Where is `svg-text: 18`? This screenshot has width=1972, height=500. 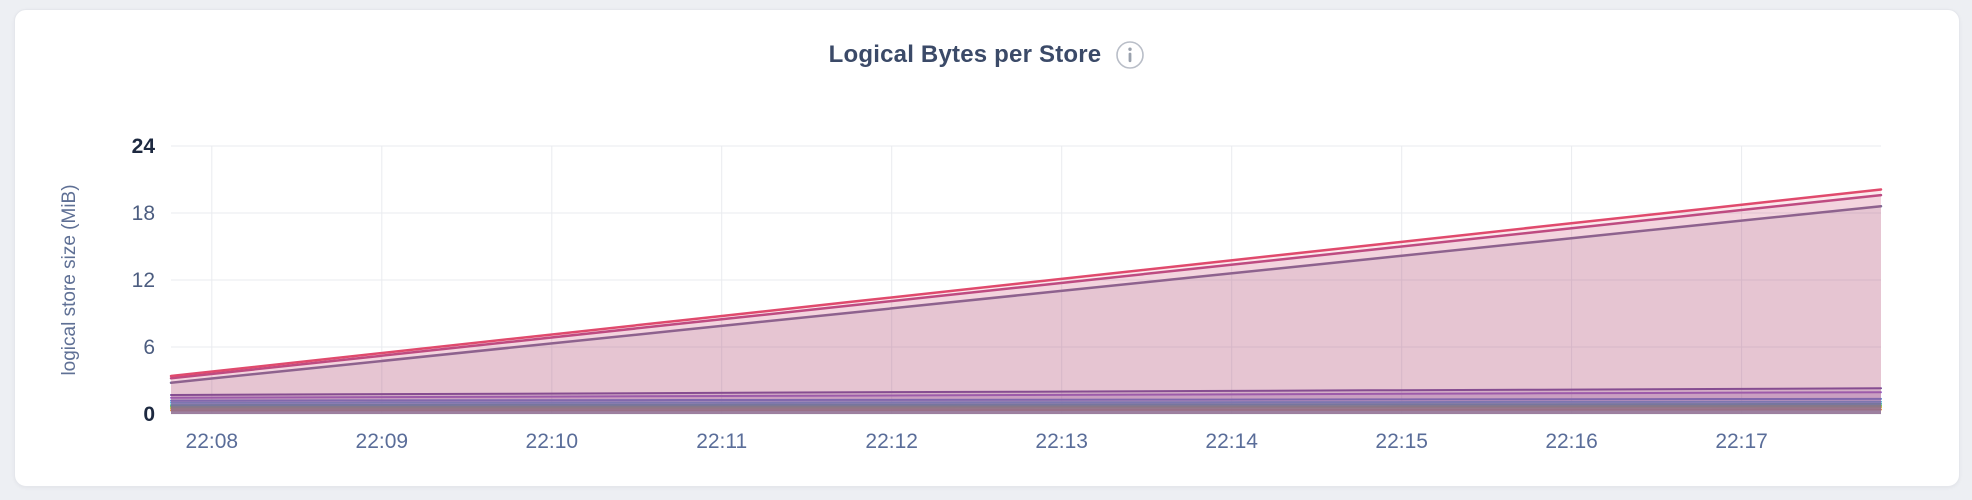 svg-text: 18 is located at coordinates (143, 213).